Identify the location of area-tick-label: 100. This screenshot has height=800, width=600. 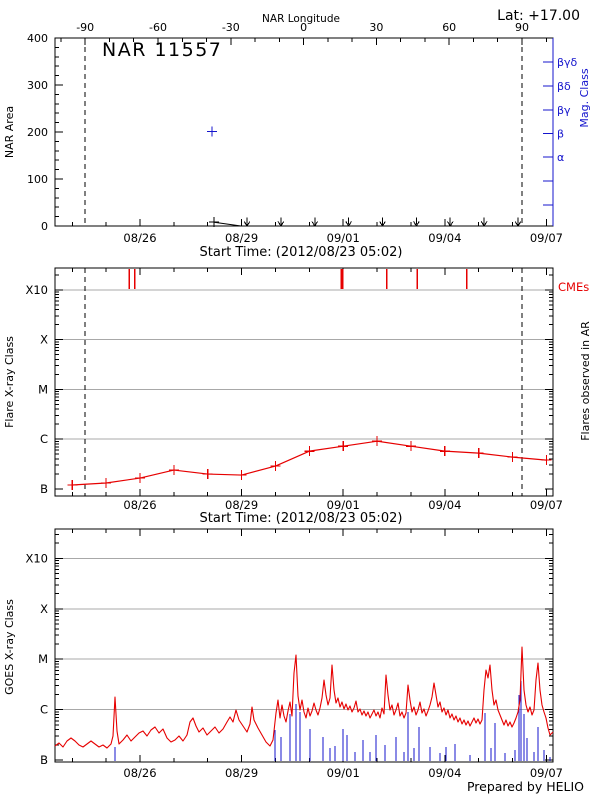
(37, 179).